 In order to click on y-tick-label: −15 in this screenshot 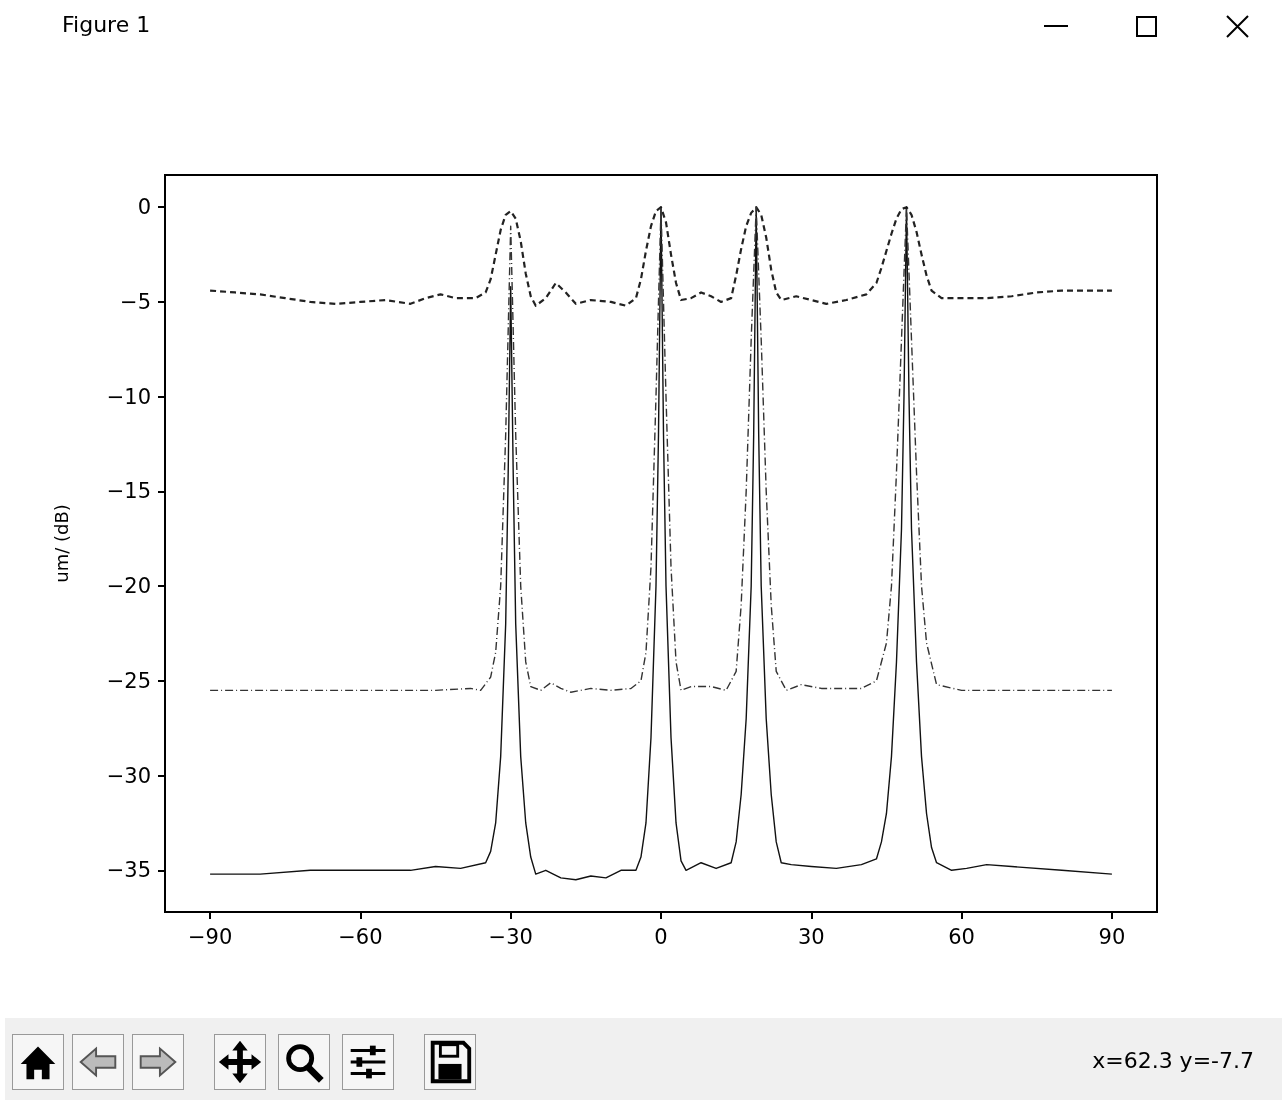, I will do `click(128, 491)`.